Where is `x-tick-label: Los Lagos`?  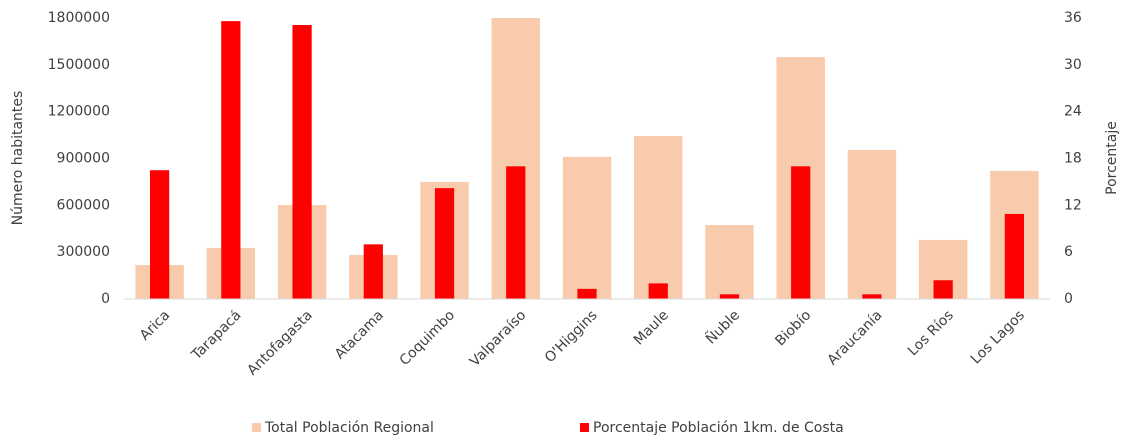
x-tick-label: Los Lagos is located at coordinates (998, 337).